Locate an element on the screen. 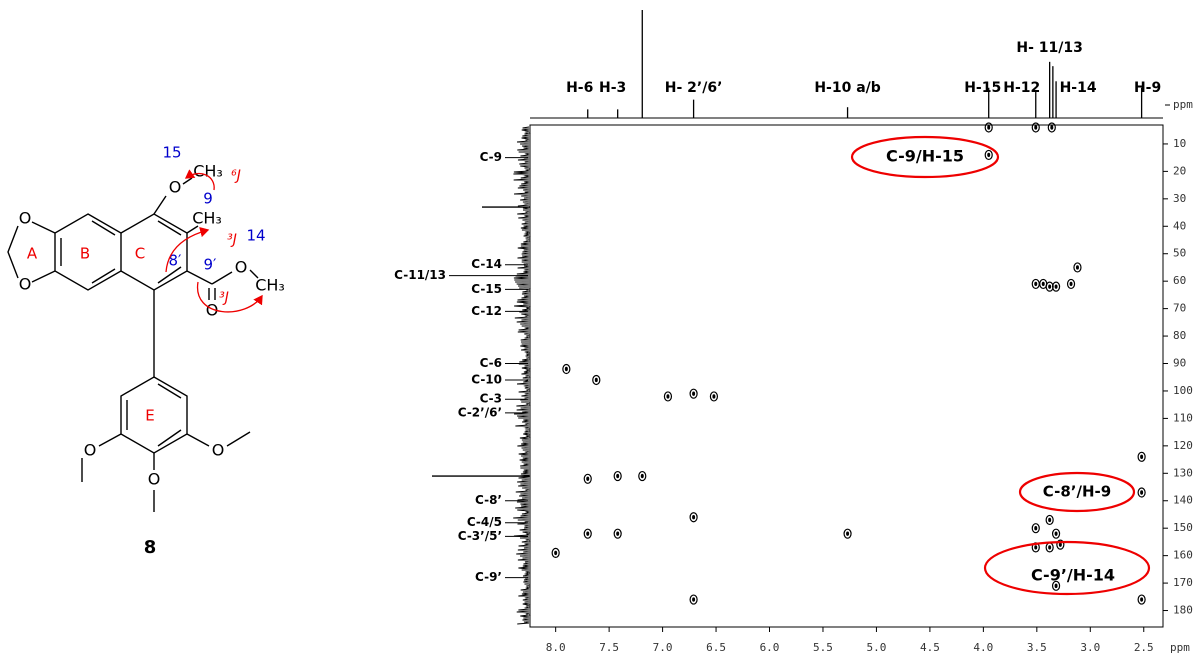 Image resolution: width=1198 pixels, height=658 pixels. y-tick-label: 140 is located at coordinates (1183, 500).